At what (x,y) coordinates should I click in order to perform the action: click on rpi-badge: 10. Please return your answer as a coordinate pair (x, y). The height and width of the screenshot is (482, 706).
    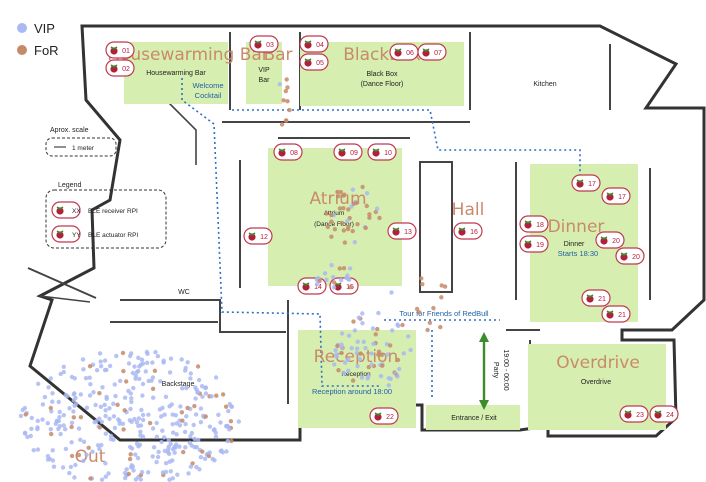
    Looking at the image, I should click on (382, 152).